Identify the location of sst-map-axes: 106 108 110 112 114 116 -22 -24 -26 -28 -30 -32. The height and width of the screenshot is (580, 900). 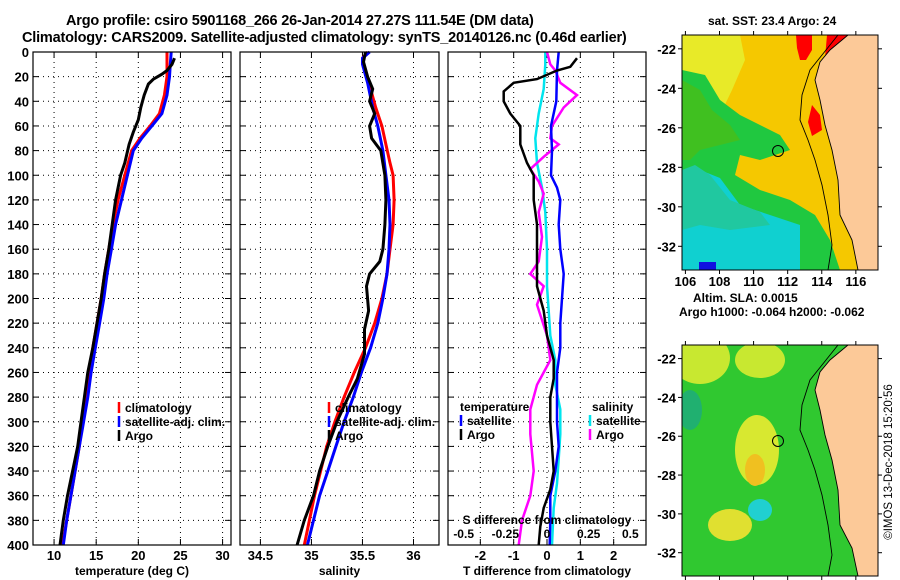
(769, 160).